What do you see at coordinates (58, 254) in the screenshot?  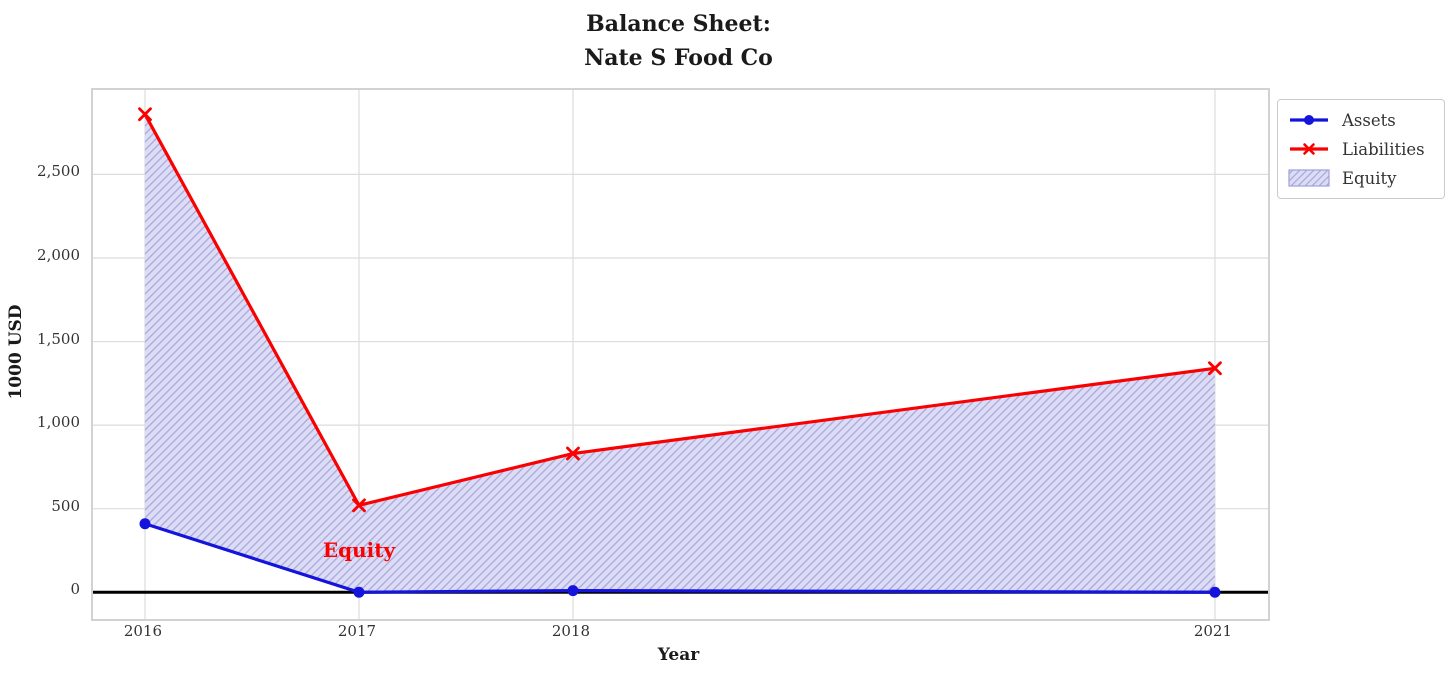 I see `y-tick-label: 2,000` at bounding box center [58, 254].